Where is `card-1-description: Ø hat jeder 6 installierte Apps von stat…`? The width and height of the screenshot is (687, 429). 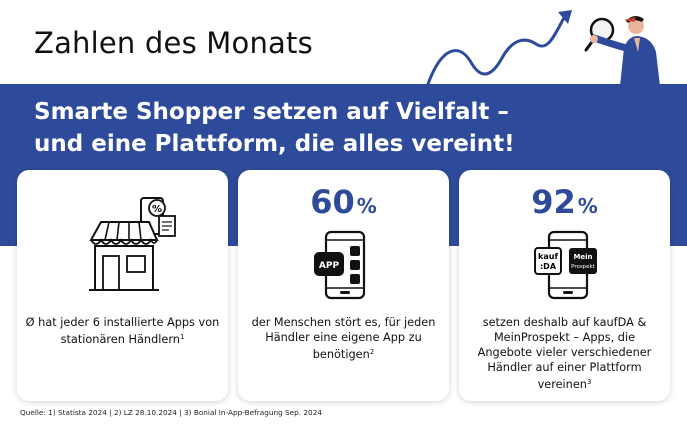
card-1-description: Ø hat jeder 6 installierte Apps von stat… is located at coordinates (122, 331).